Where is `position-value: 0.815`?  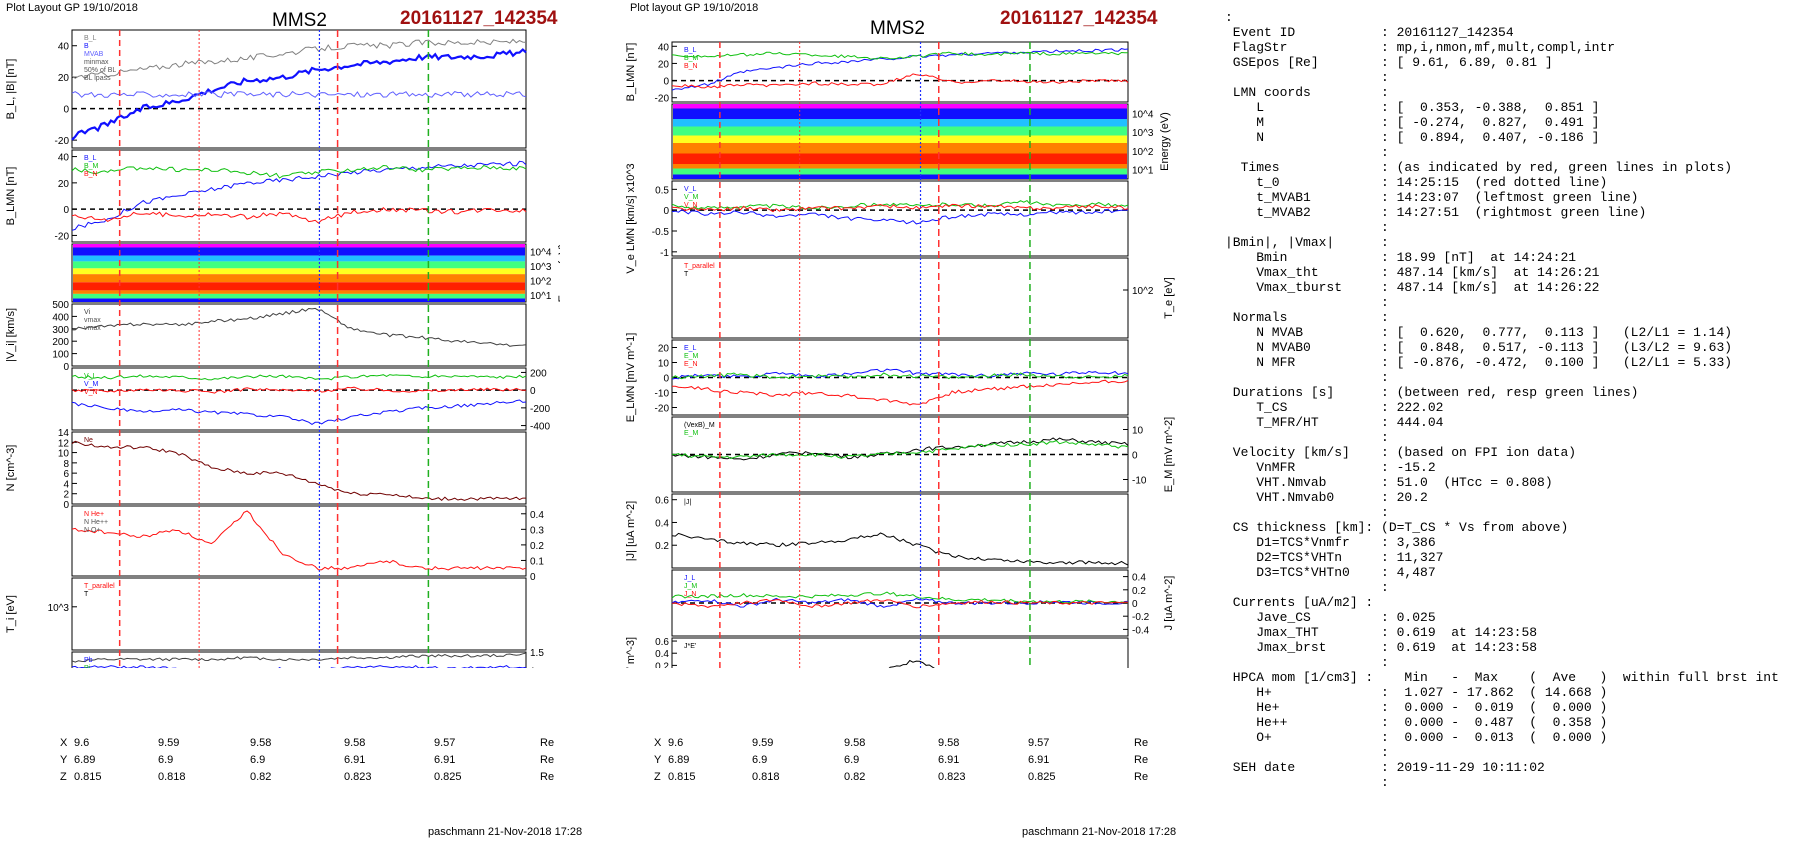
position-value: 0.815 is located at coordinates (88, 777).